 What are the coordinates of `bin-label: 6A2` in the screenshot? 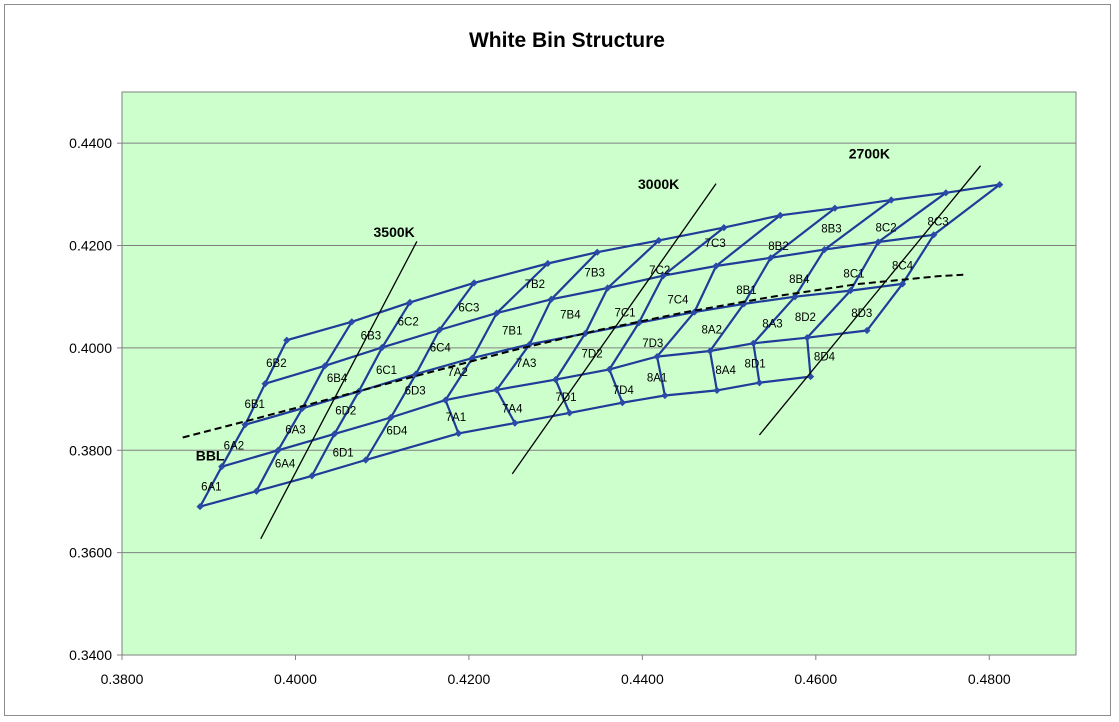 It's located at (234, 447).